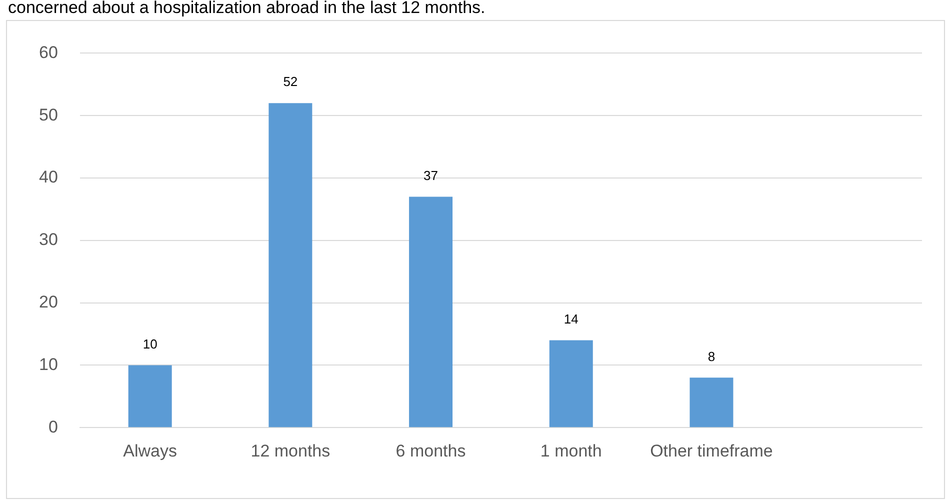 The width and height of the screenshot is (947, 501). Describe the element at coordinates (290, 450) in the screenshot. I see `x-tick-label: 12 months` at that location.